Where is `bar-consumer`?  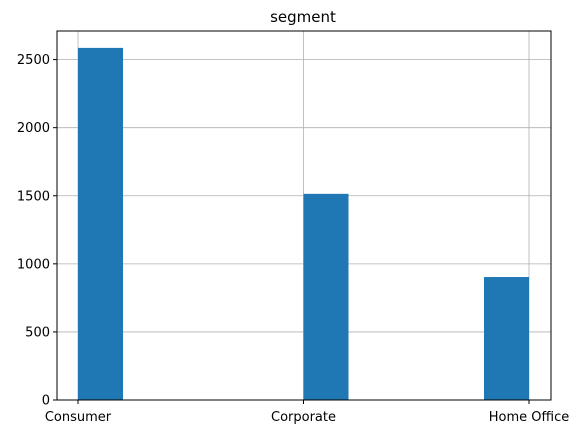
bar-consumer is located at coordinates (100, 224).